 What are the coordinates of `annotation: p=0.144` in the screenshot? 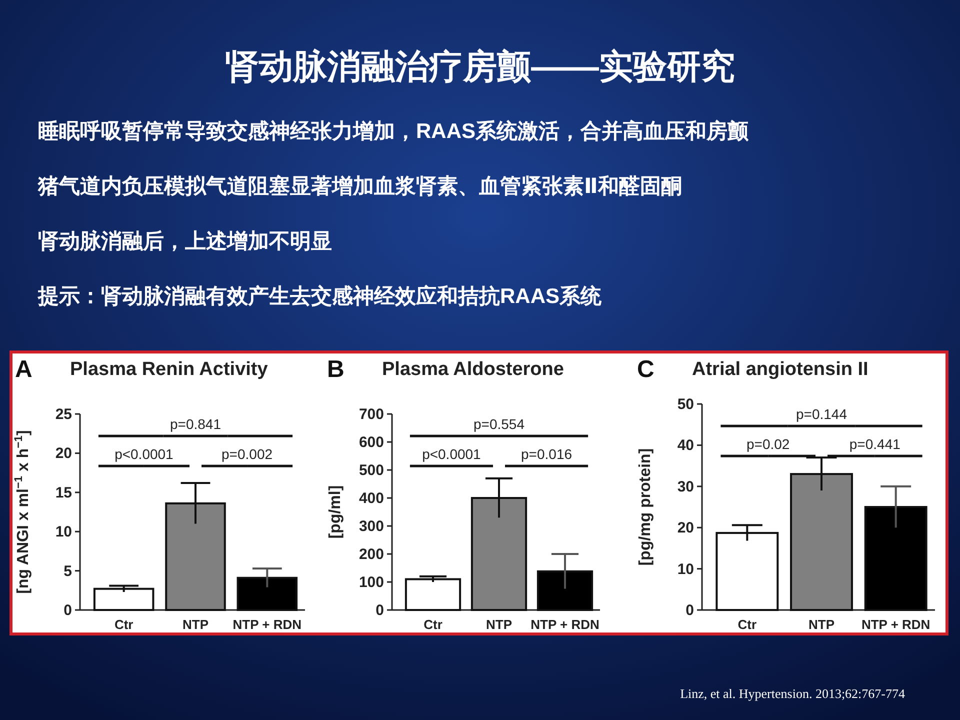 It's located at (822, 414).